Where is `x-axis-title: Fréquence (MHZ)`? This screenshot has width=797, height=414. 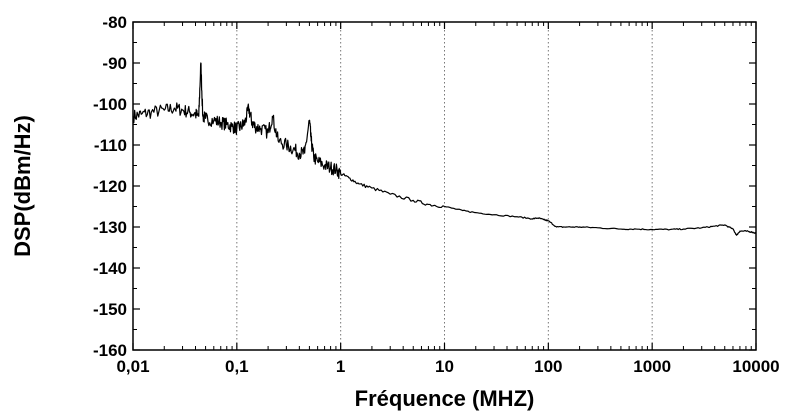
x-axis-title: Fréquence (MHZ) is located at coordinates (445, 398).